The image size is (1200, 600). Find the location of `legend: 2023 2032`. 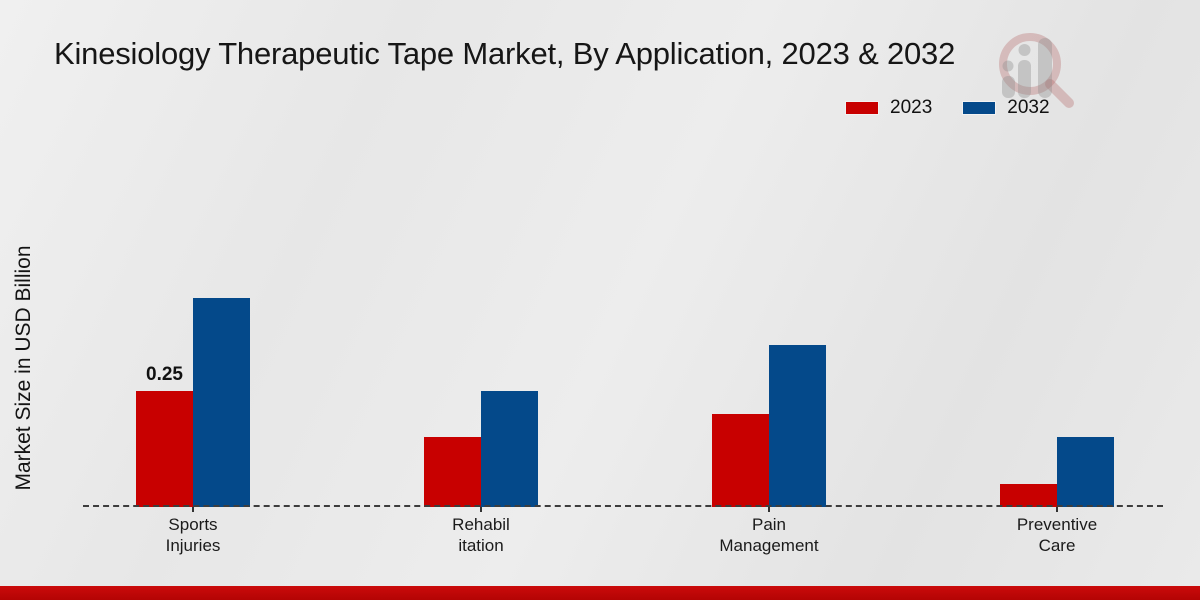

legend: 2023 2032 is located at coordinates (947, 108).